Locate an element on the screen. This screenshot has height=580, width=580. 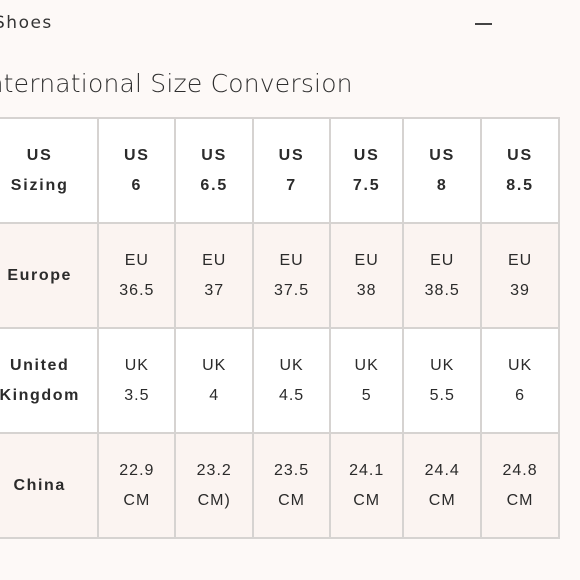
table-cell: EU 37 is located at coordinates (214, 275).